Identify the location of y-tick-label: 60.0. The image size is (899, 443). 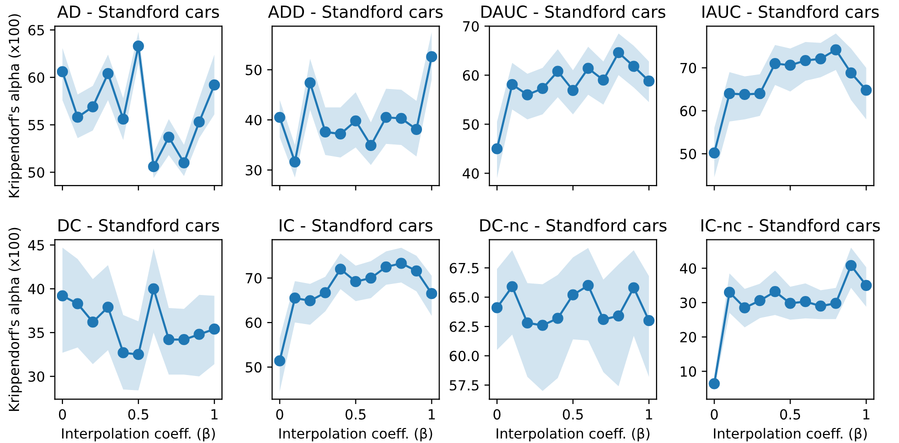
(464, 356).